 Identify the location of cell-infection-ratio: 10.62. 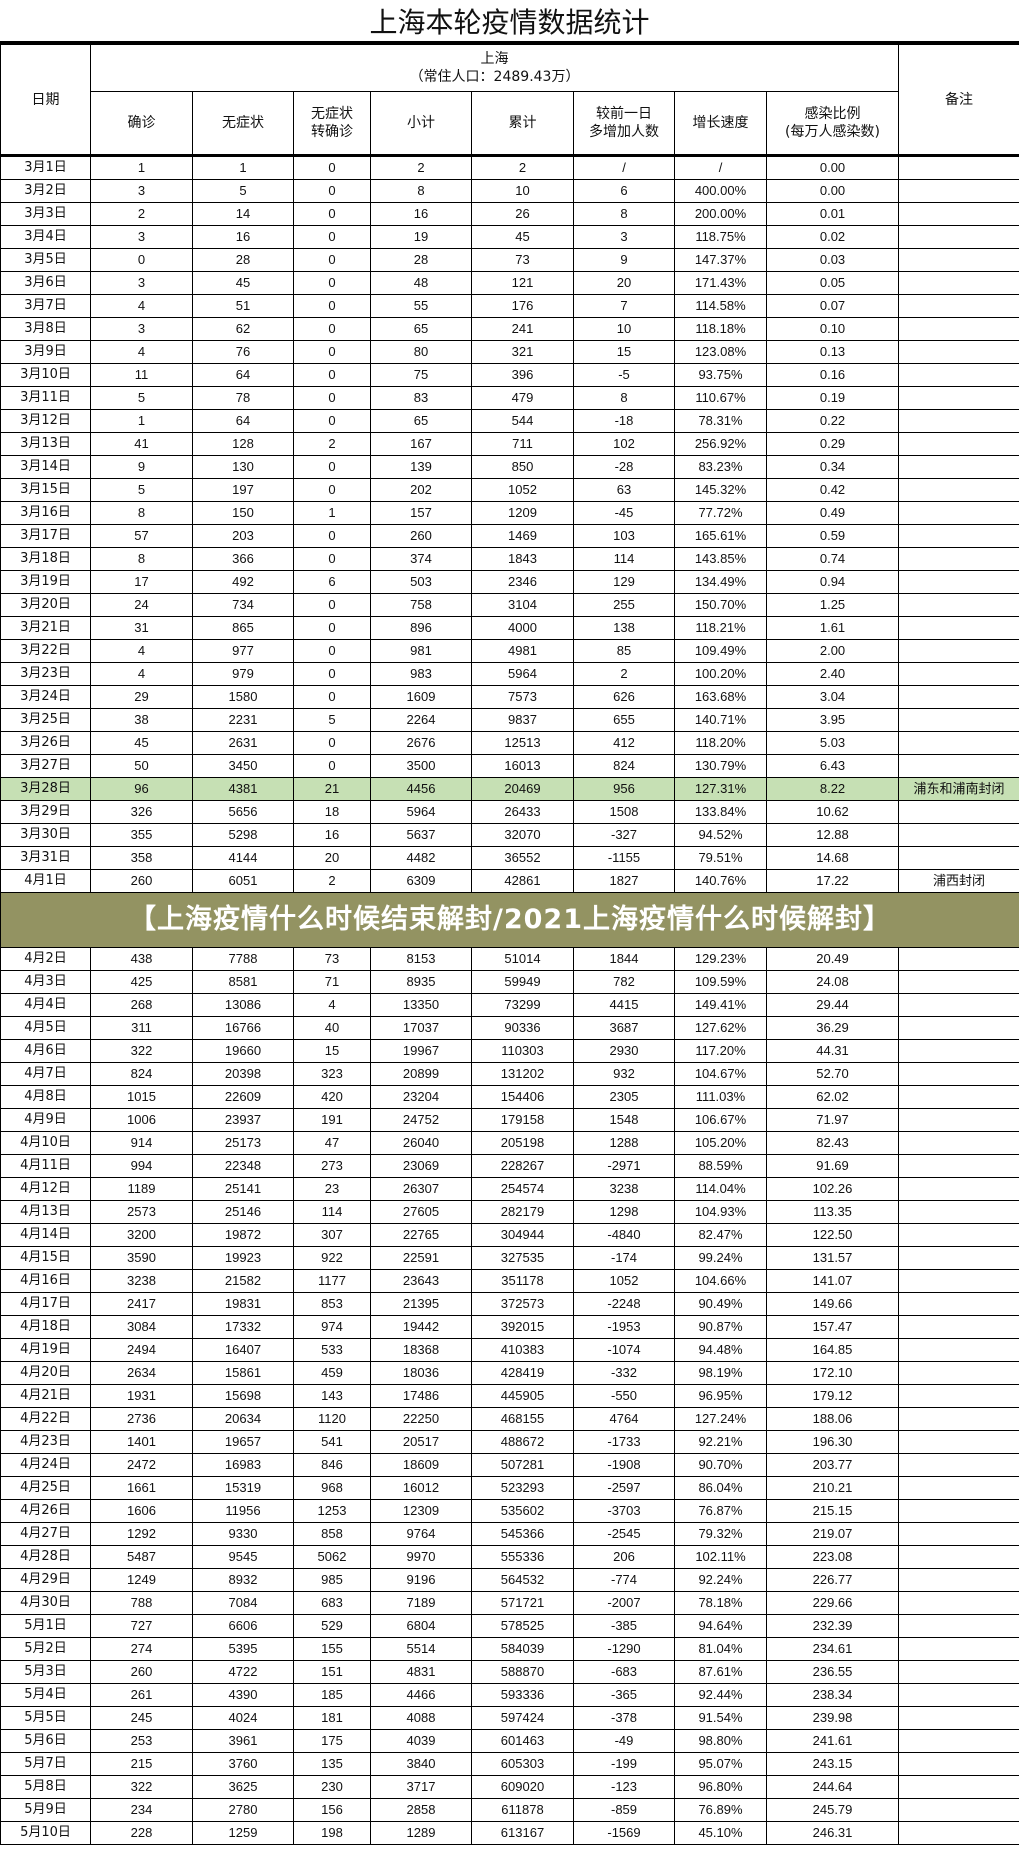
(832, 812).